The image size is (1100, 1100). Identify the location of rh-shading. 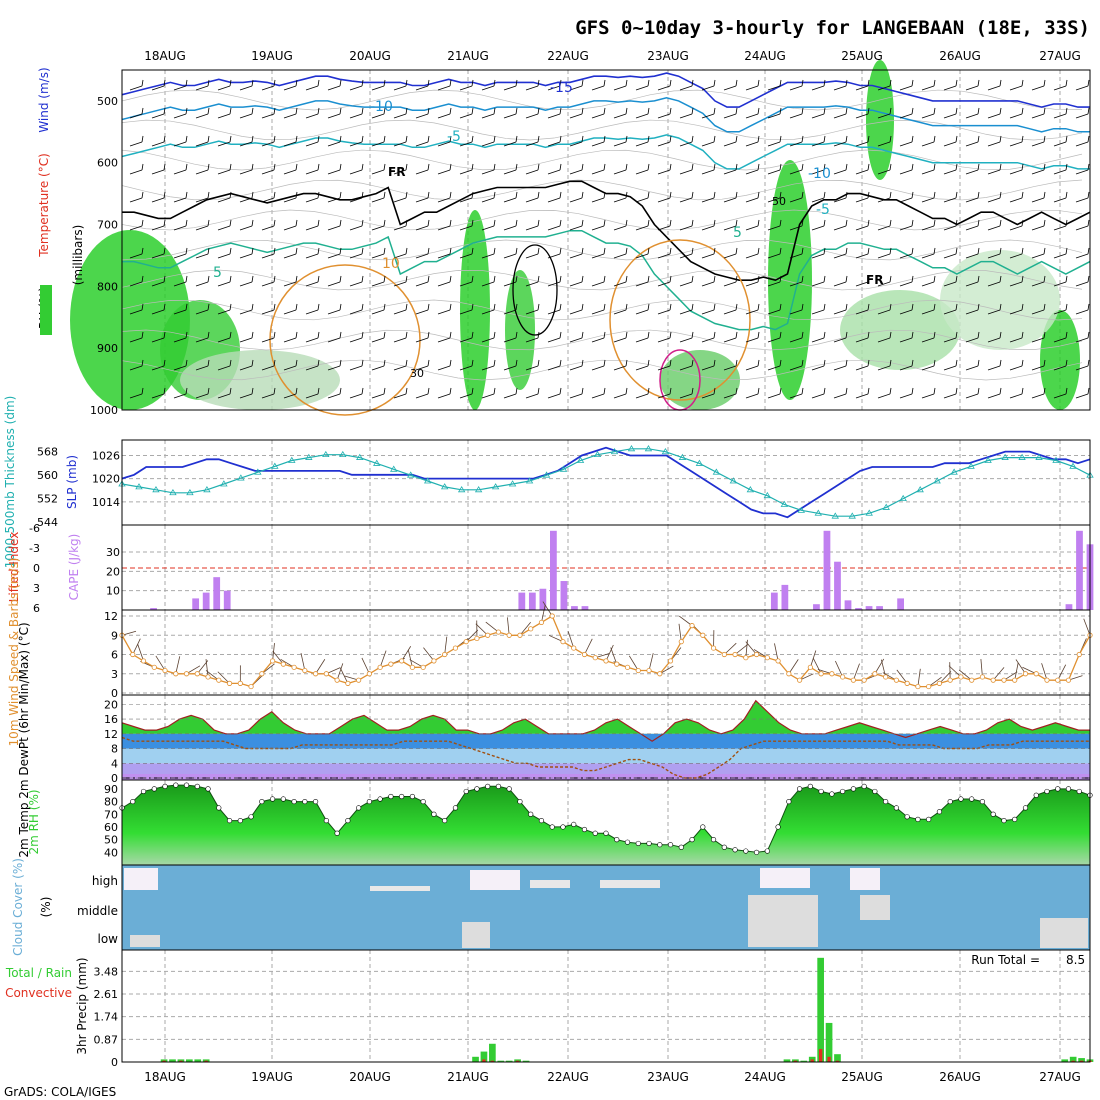
(1000, 300).